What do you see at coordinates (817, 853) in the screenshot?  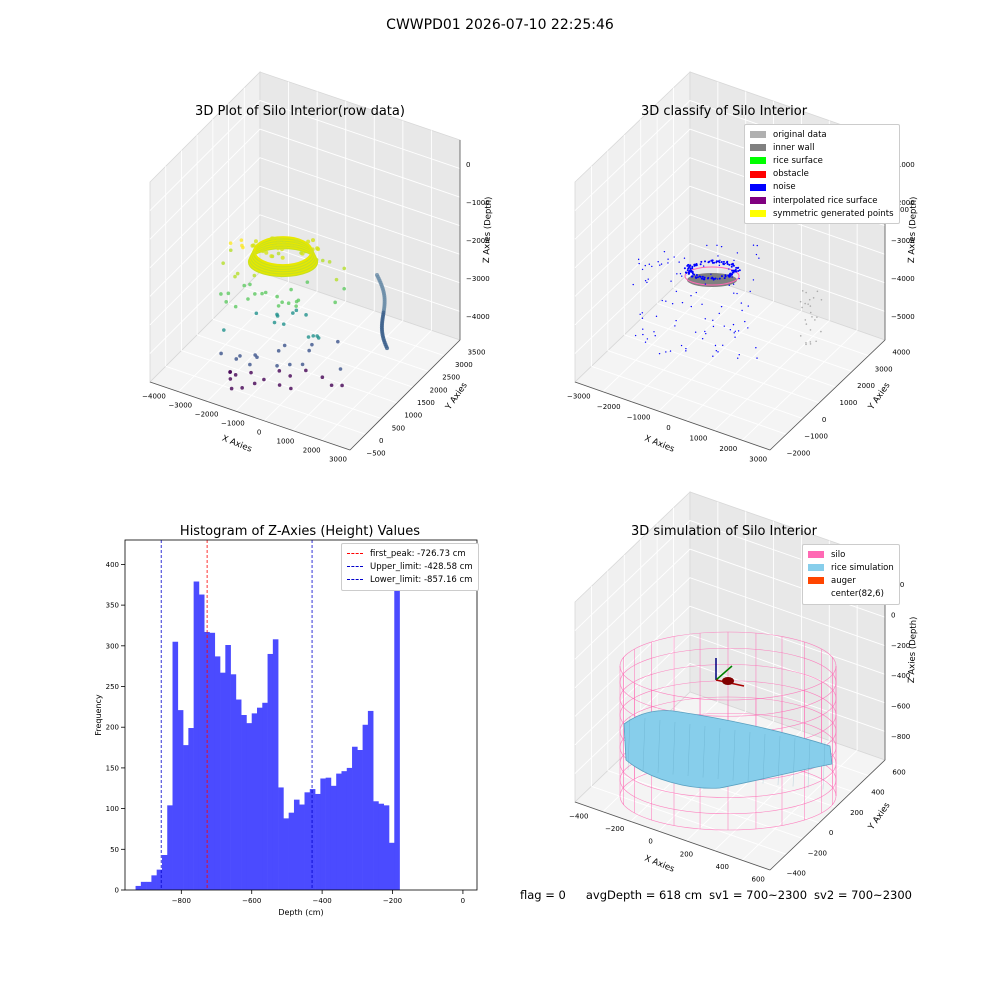 I see `y-tick-label: −200` at bounding box center [817, 853].